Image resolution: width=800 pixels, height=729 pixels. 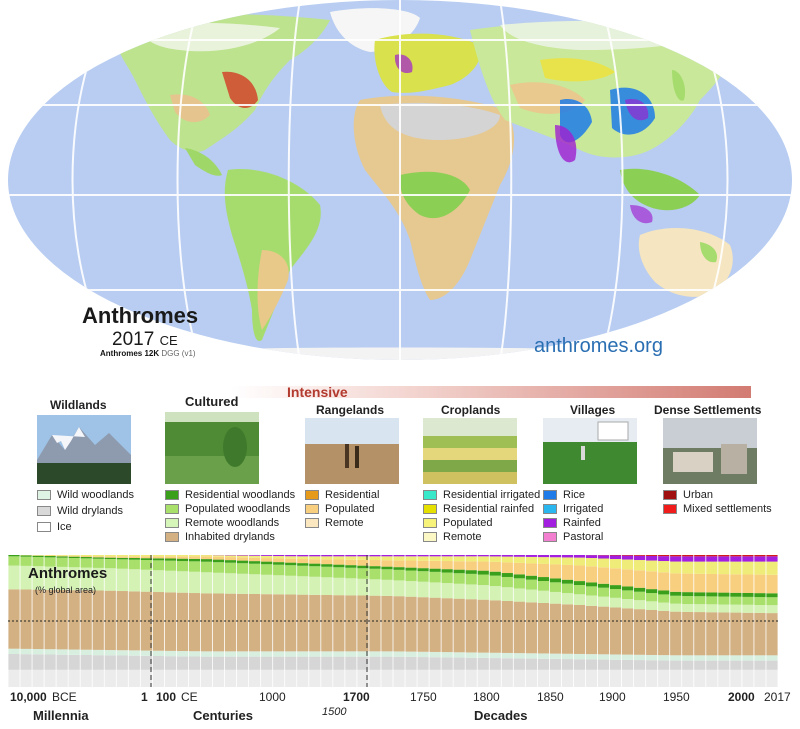 I want to click on legend-residential-rainfed: Residential rainfed, so click(x=489, y=509).